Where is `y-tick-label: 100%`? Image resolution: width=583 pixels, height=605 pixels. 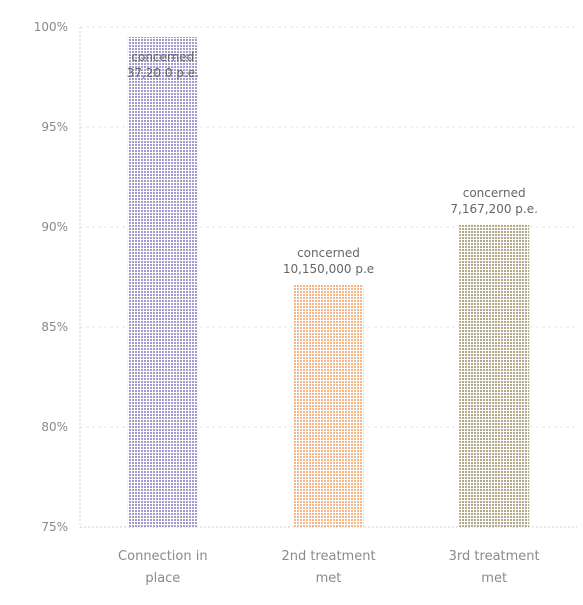 y-tick-label: 100% is located at coordinates (51, 27).